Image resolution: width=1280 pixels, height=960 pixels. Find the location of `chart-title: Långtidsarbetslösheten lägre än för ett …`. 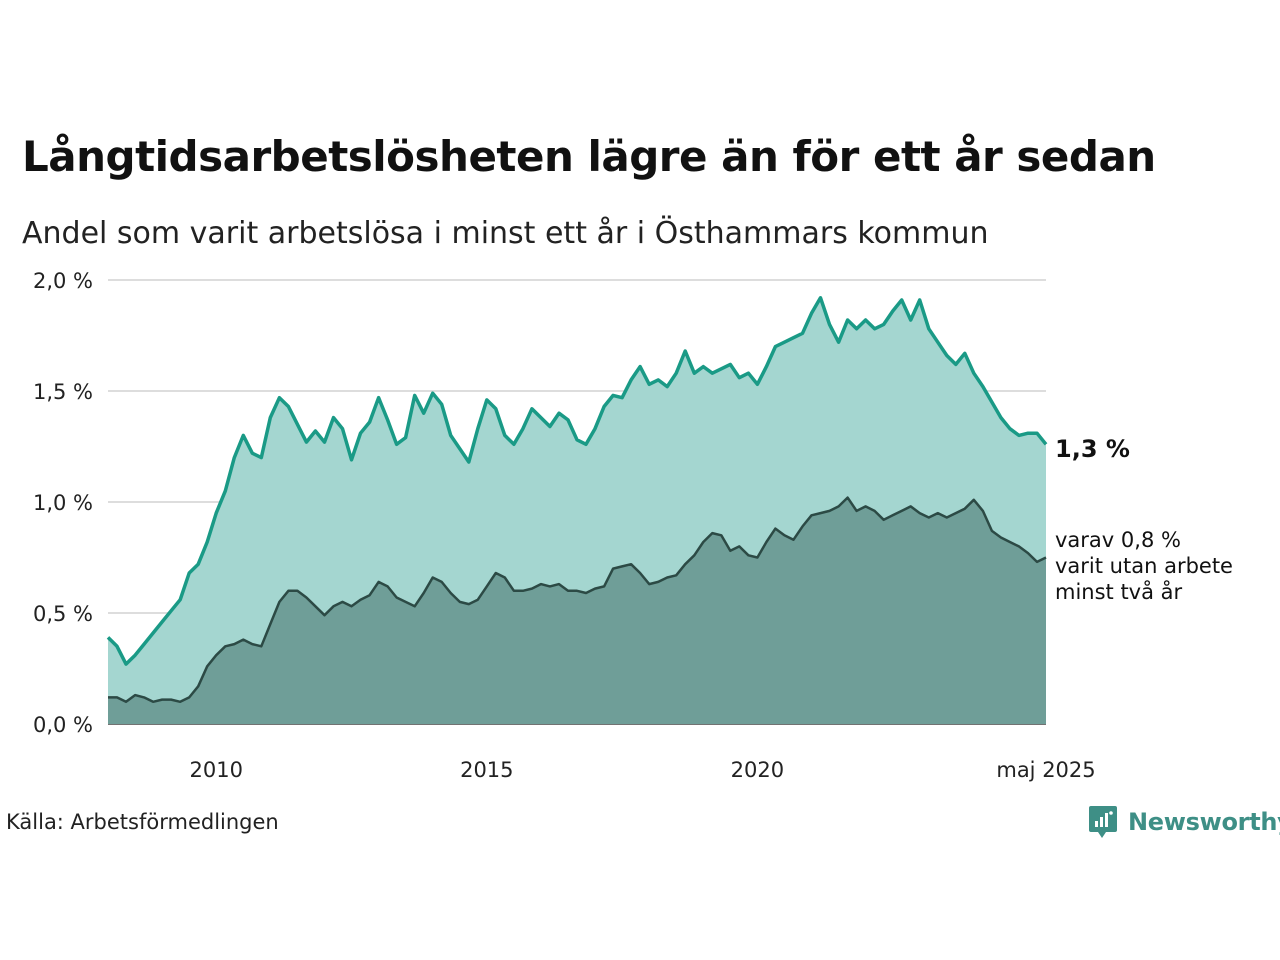

chart-title: Långtidsarbetslösheten lägre än för ett … is located at coordinates (589, 156).